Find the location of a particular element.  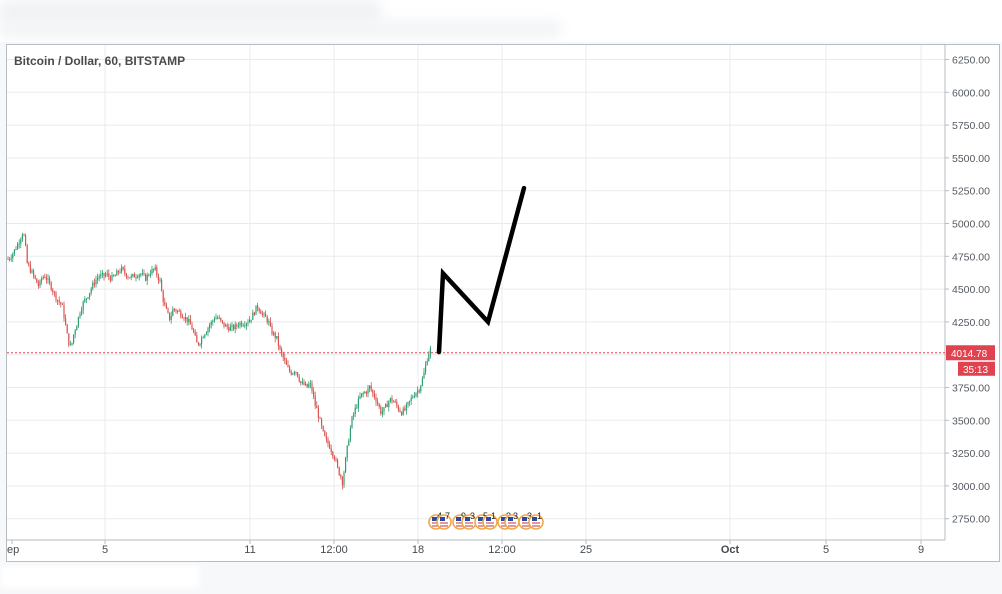

y-tick-label: 3500.00 is located at coordinates (971, 421).